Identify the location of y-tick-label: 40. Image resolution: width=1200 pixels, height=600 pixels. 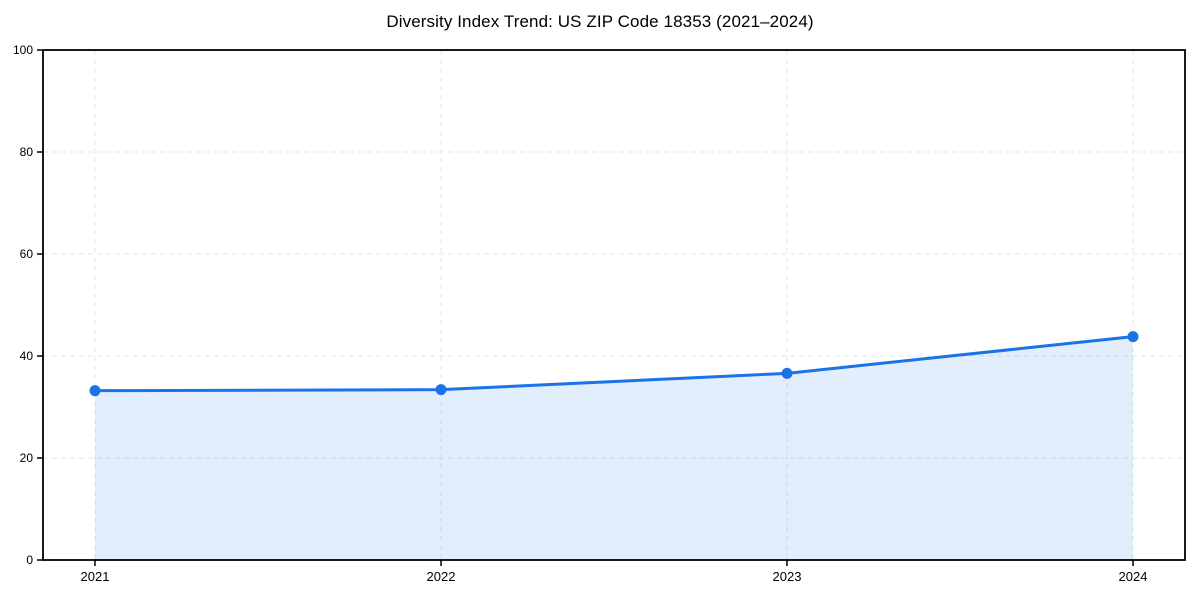
(27, 356).